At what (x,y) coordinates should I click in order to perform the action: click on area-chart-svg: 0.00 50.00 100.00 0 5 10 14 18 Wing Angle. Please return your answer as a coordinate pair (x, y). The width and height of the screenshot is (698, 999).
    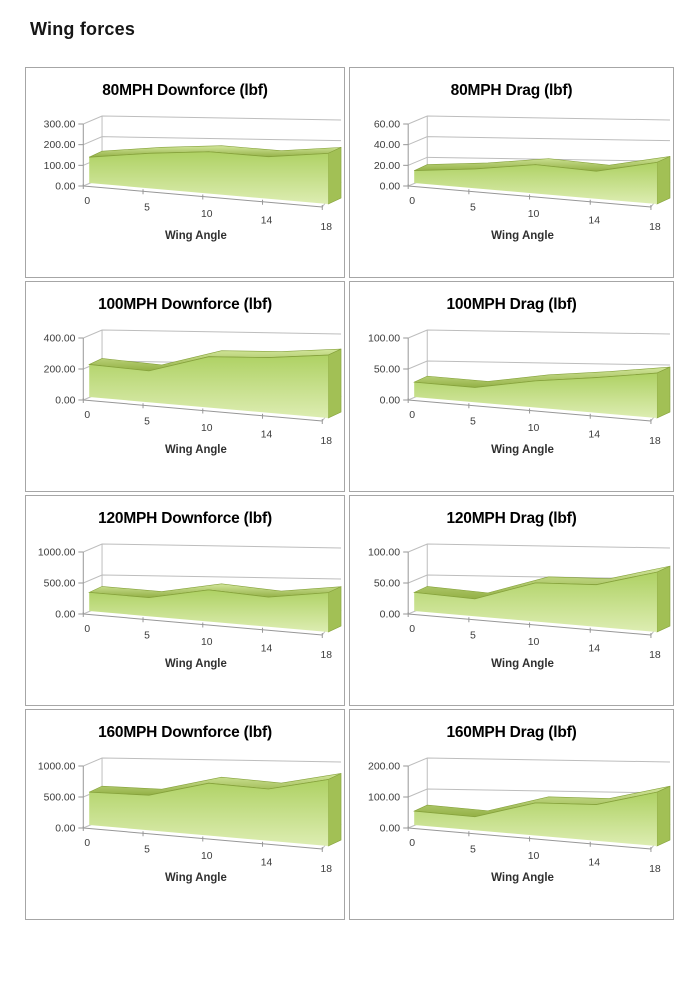
    Looking at the image, I should click on (519, 606).